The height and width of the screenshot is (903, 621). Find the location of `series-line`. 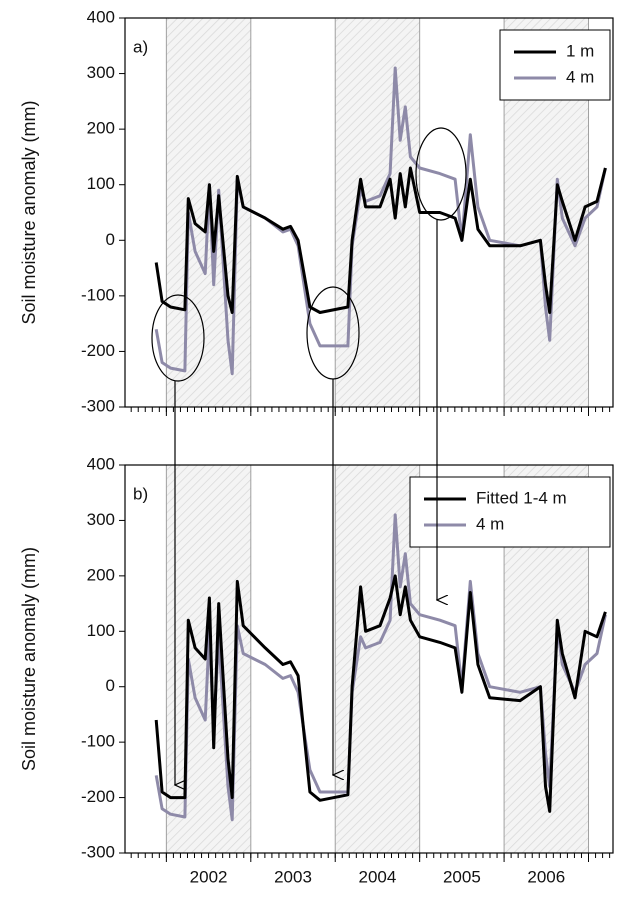

series-line is located at coordinates (380, 240).